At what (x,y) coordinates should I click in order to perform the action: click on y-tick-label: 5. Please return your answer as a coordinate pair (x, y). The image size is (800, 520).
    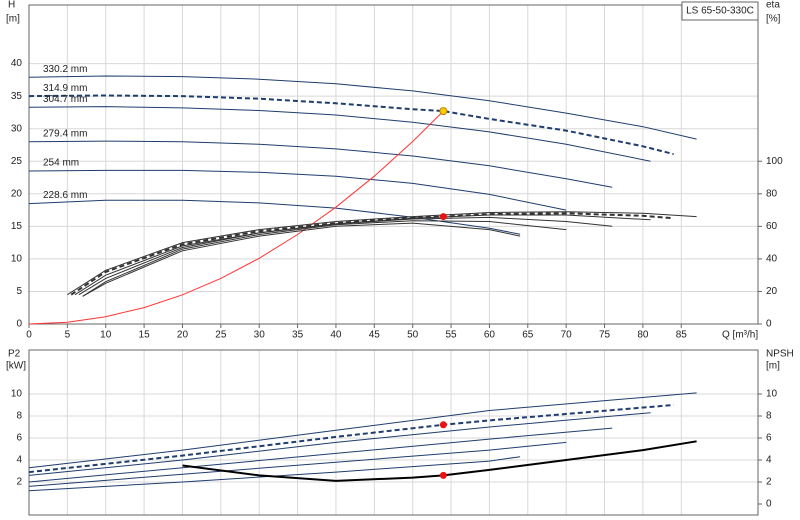
    Looking at the image, I should click on (19, 291).